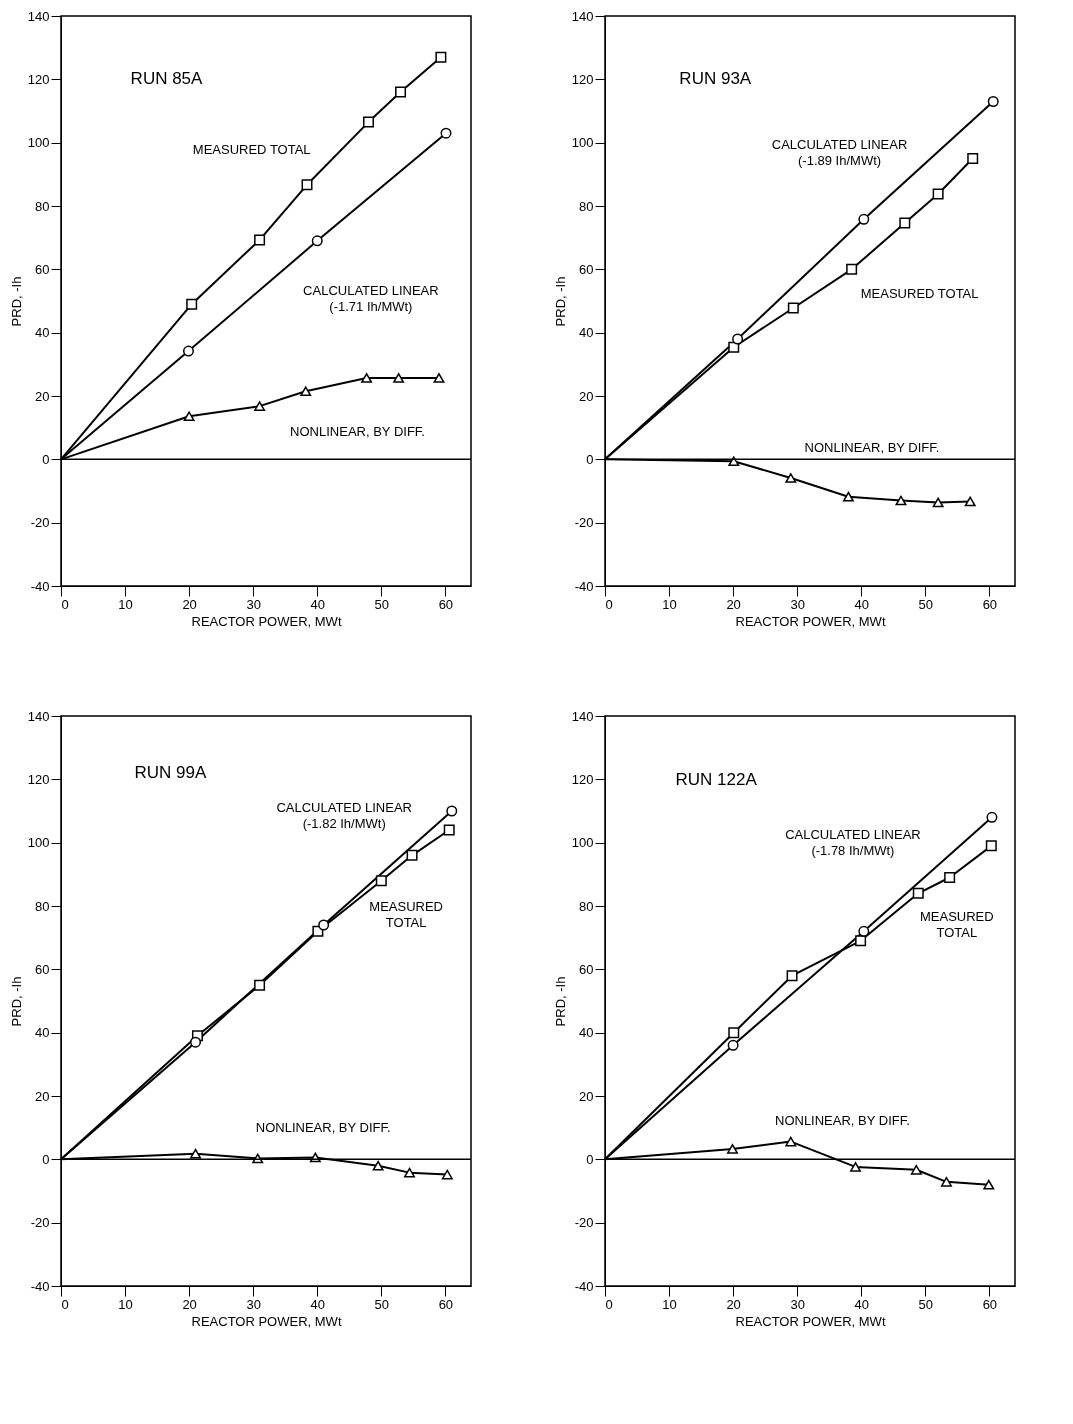 The image size is (1073, 1424). Describe the element at coordinates (344, 816) in the screenshot. I see `series-label: CALCULATED LINEAR (-1.82 Ih/MWt)` at that location.